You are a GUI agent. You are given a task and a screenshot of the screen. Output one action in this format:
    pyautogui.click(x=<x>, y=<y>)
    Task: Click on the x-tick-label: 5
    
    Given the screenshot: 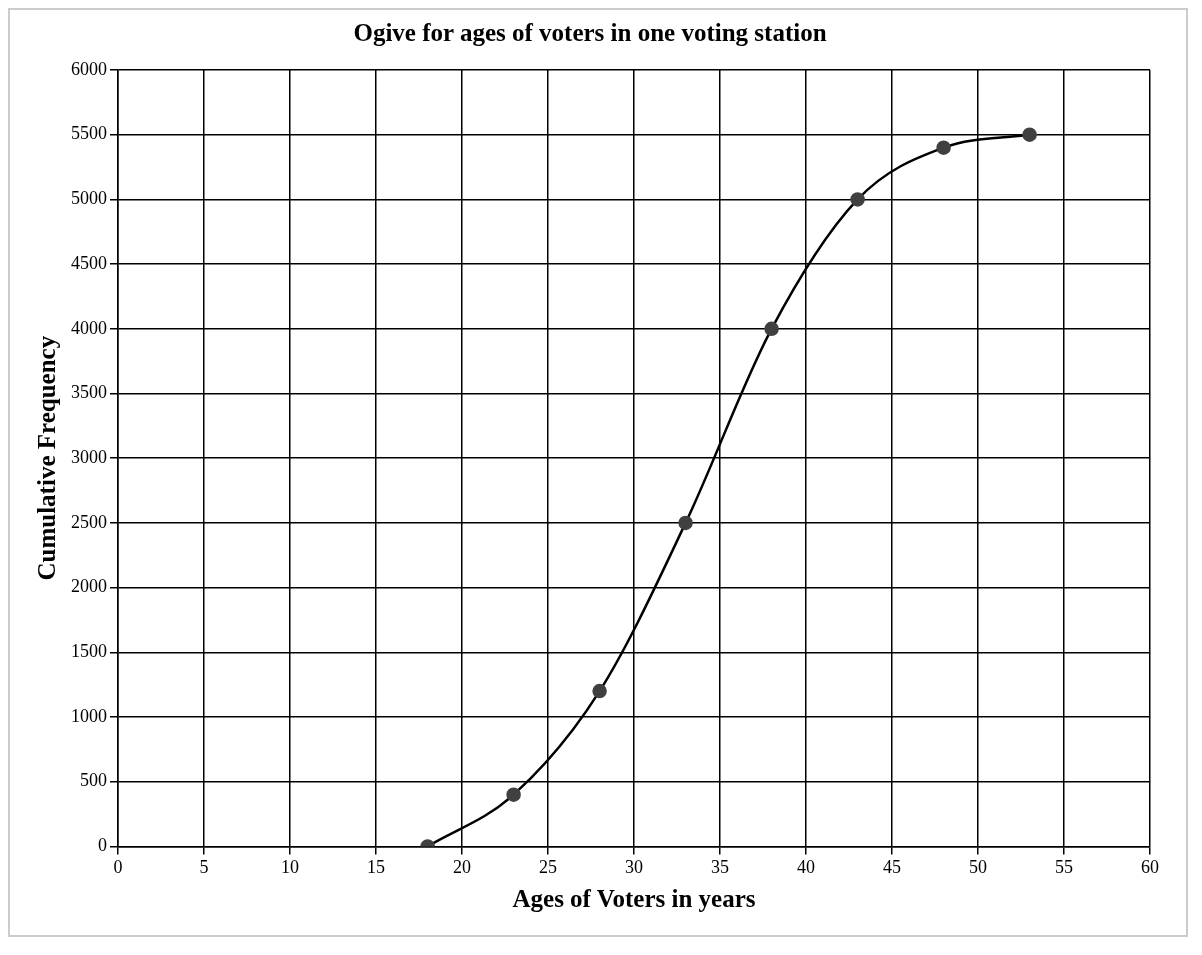 What is the action you would take?
    pyautogui.click(x=204, y=866)
    